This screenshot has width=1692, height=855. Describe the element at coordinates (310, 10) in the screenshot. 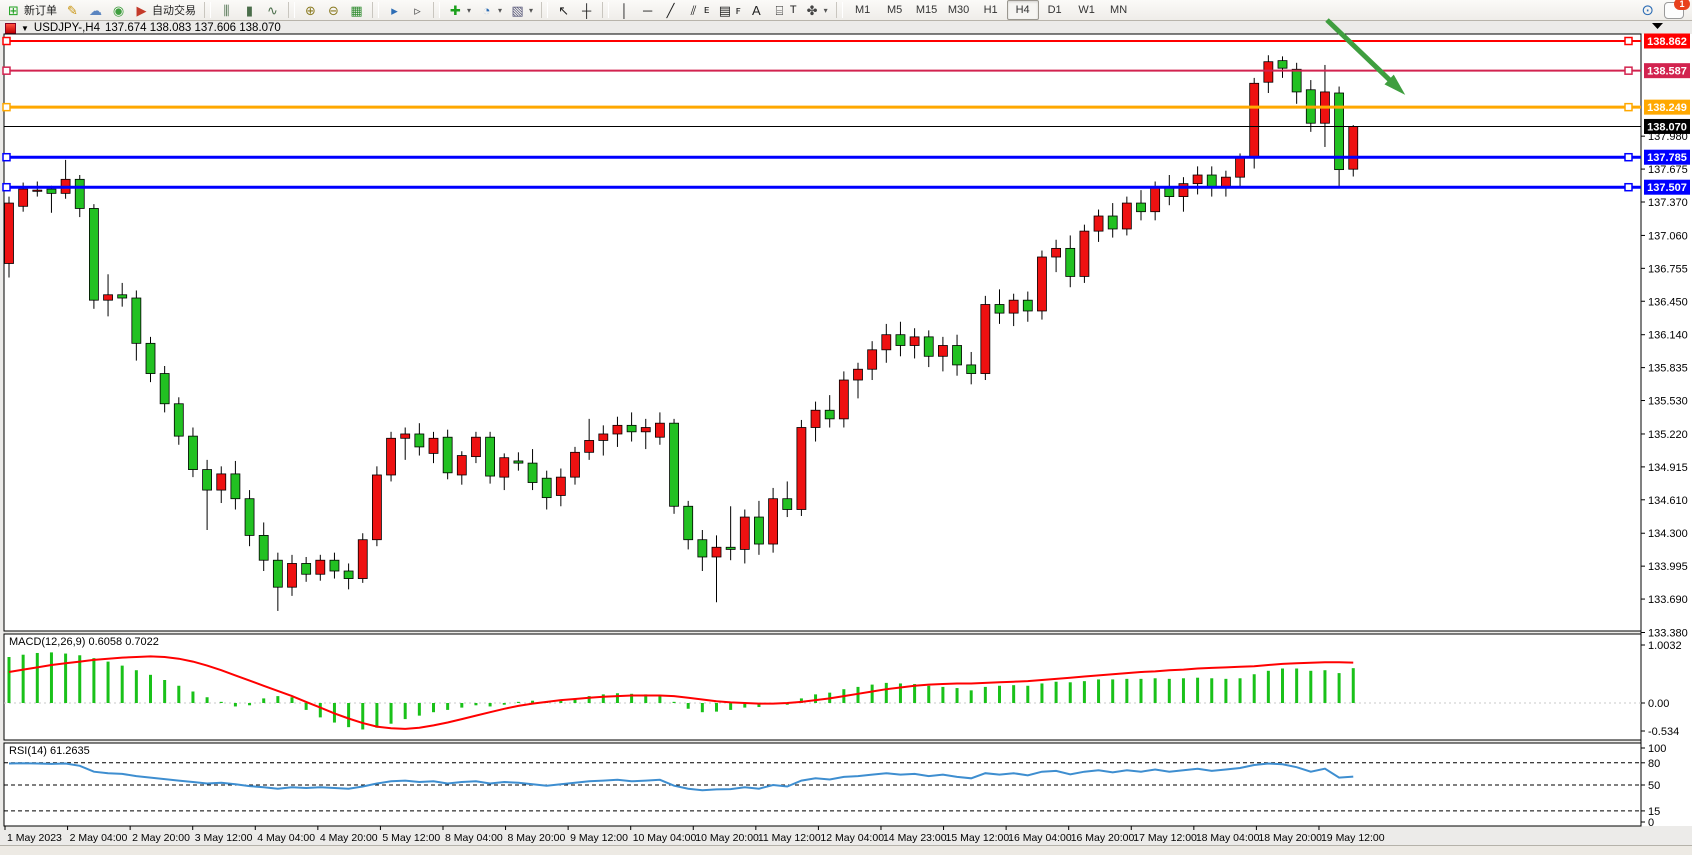

I see `zoom-in-button: ⊕` at that location.